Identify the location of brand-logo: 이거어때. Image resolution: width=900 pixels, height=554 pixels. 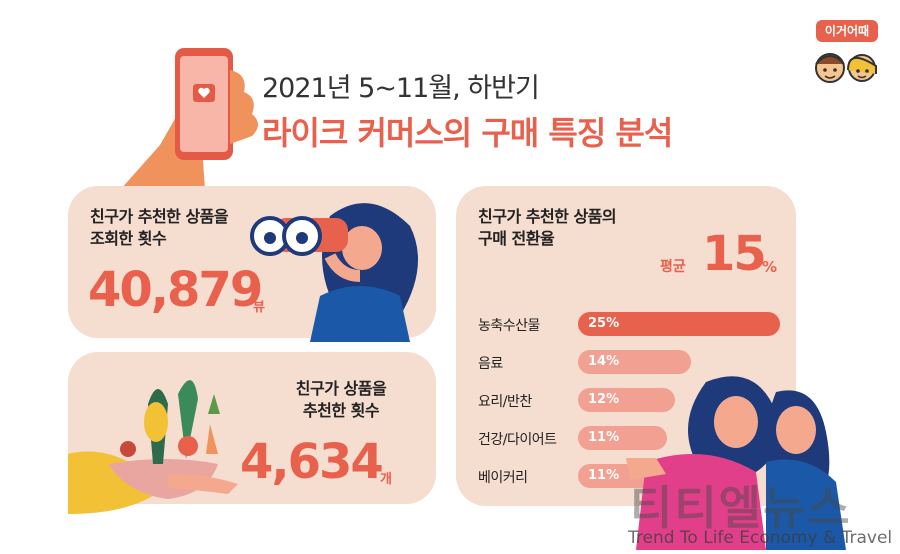
(850, 54).